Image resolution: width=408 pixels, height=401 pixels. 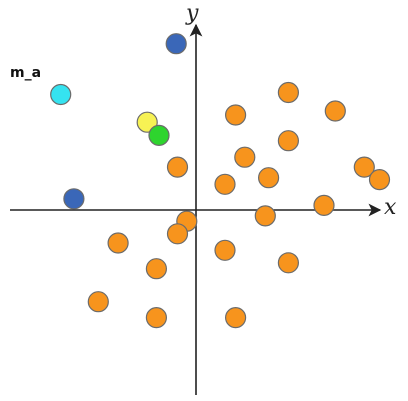 I want to click on point-o2, so click(x=335, y=111).